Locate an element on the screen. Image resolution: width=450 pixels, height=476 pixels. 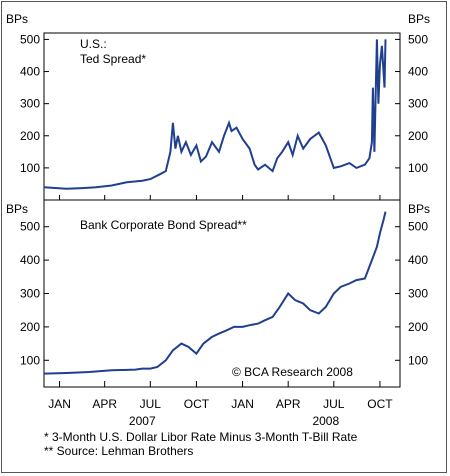
ted-subtitle: Ted Spread* is located at coordinates (113, 59).